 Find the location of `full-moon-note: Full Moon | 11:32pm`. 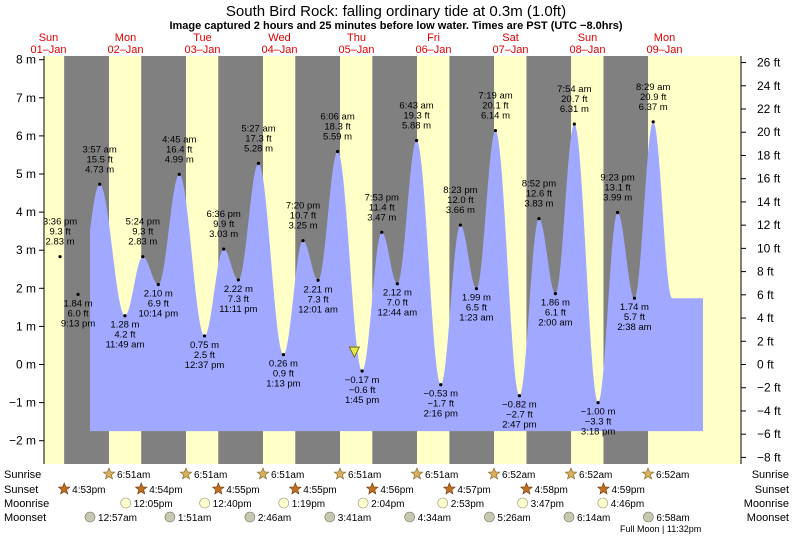

full-moon-note: Full Moon | 11:32pm is located at coordinates (660, 529).